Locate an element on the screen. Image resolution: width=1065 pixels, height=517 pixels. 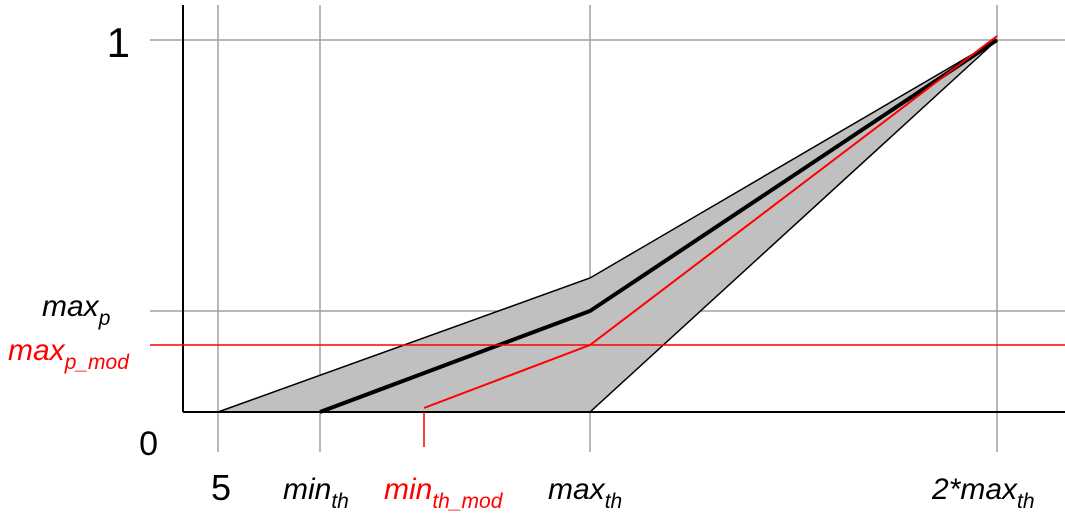
max-p-mod-sub: p_mod is located at coordinates (97, 362).